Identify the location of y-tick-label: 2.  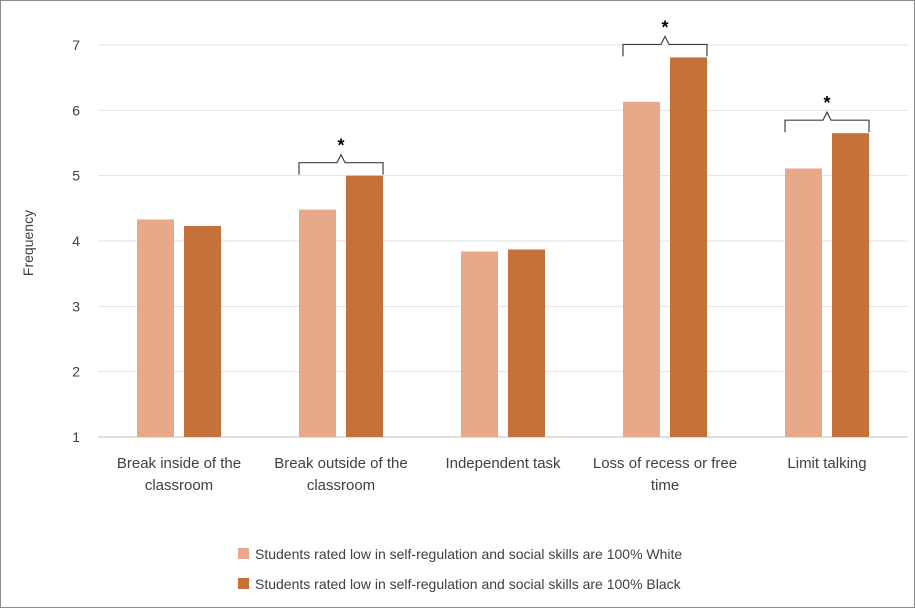
(76, 372).